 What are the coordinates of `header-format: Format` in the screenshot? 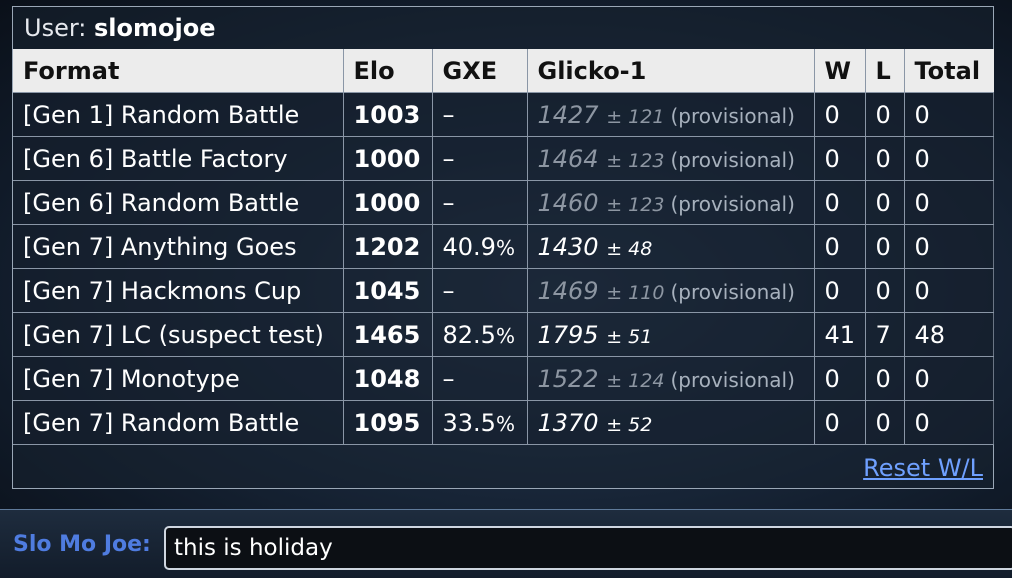 It's located at (178, 71).